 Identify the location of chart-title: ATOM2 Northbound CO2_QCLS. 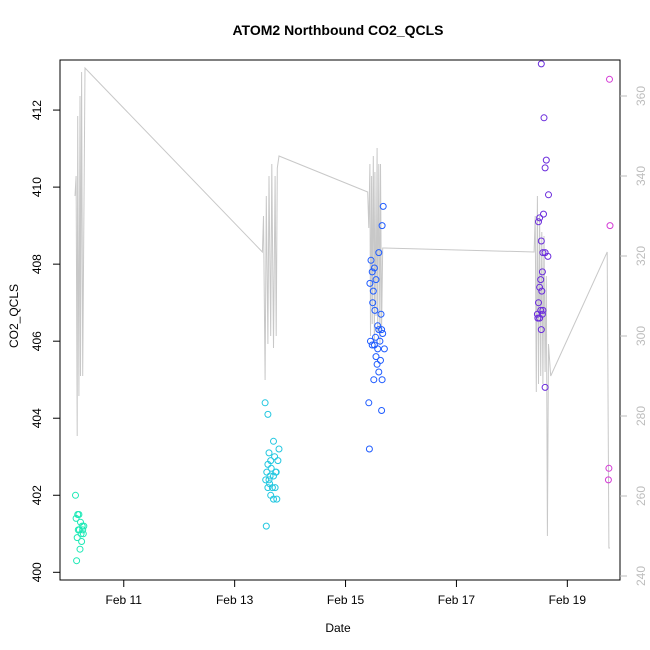
(337, 30).